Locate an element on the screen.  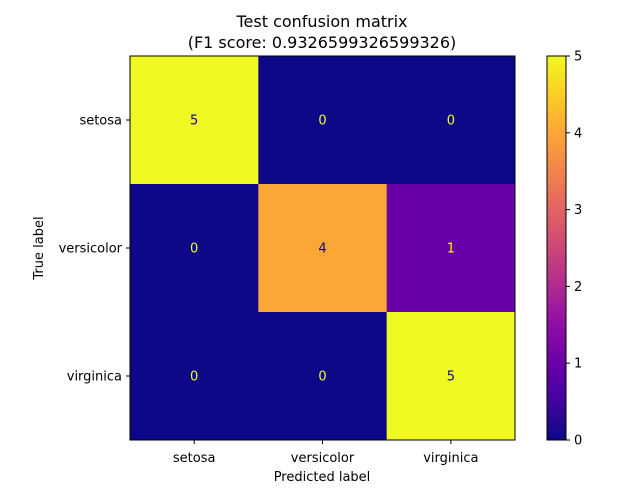
y-tick-label: versicolor is located at coordinates (91, 249).